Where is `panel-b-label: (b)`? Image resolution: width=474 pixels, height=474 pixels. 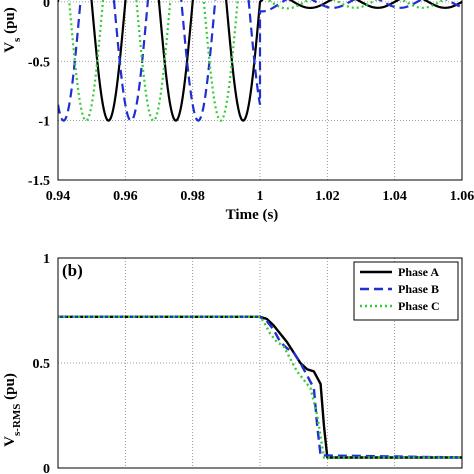
panel-b-label: (b) is located at coordinates (72, 270).